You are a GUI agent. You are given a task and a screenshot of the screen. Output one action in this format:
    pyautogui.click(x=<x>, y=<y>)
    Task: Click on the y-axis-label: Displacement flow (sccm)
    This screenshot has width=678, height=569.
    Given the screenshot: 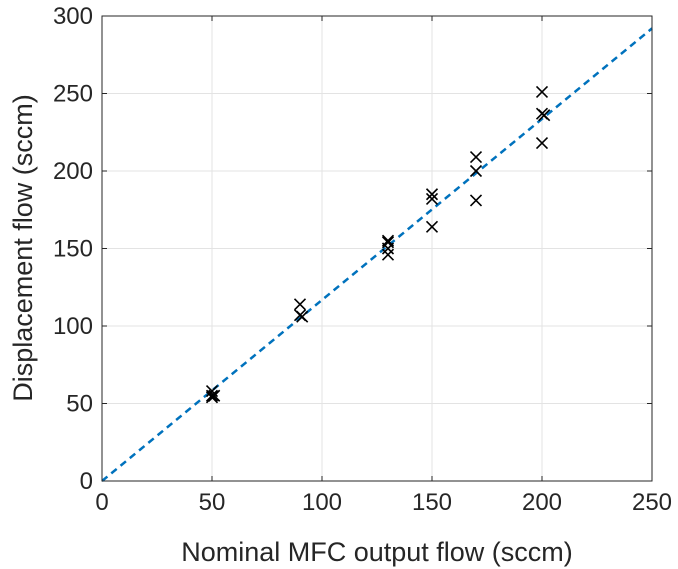 What is the action you would take?
    pyautogui.click(x=23, y=248)
    